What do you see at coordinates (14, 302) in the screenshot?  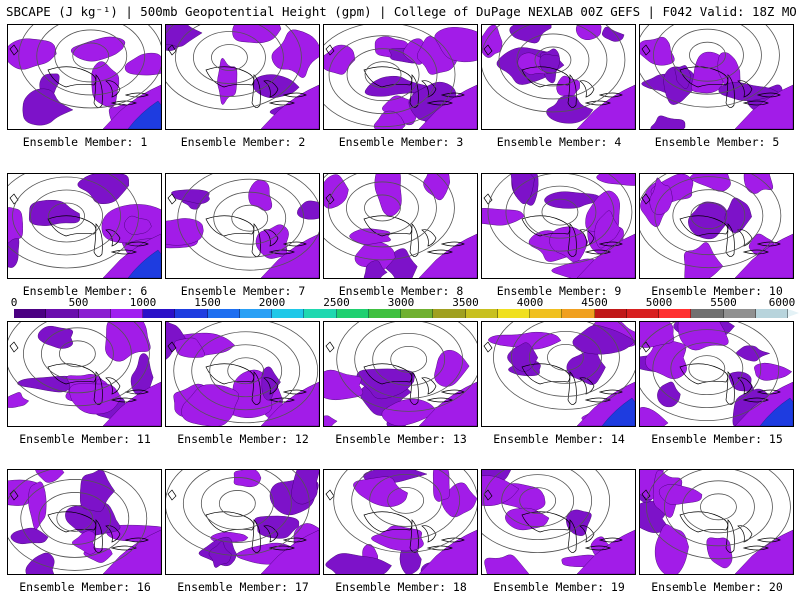 I see `colorbar-tick-label: 0` at bounding box center [14, 302].